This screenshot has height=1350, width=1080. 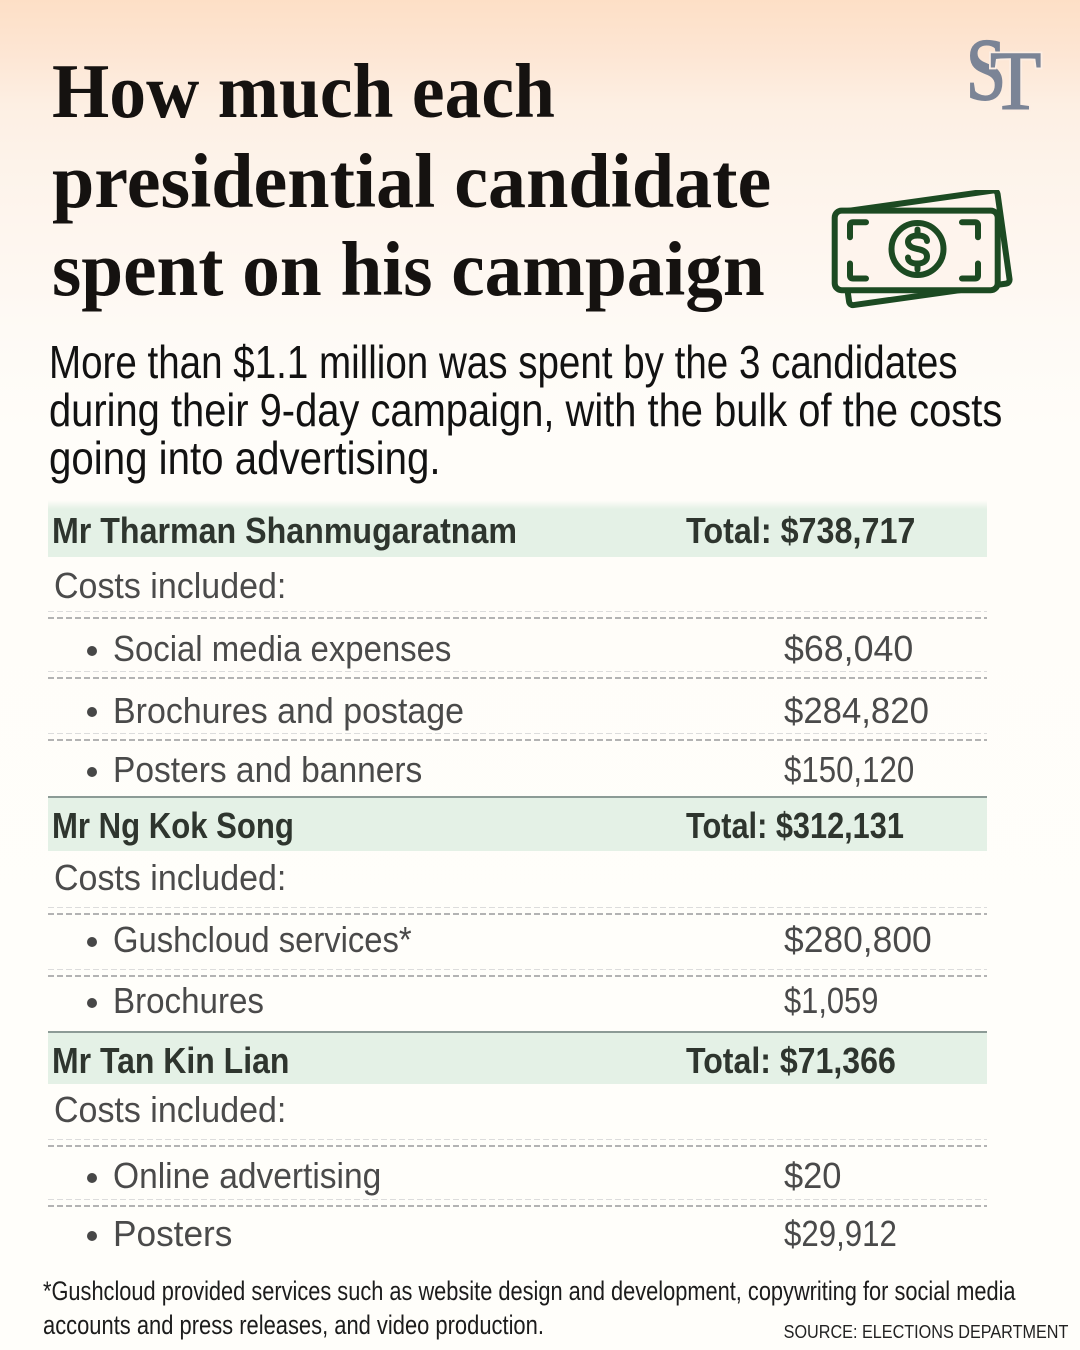 What do you see at coordinates (986, 74) in the screenshot?
I see `svg-text: S` at bounding box center [986, 74].